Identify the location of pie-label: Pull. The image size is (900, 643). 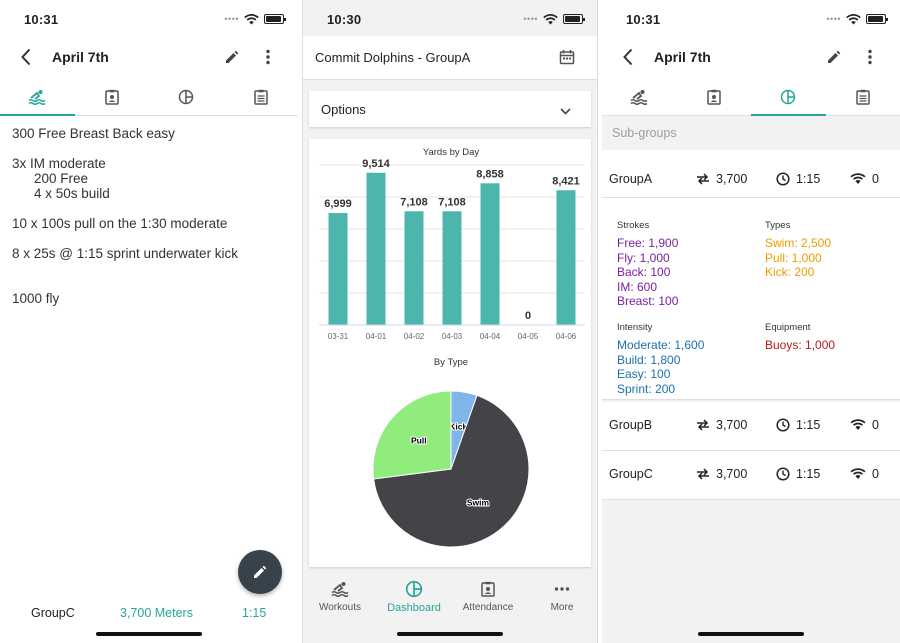
(419, 441).